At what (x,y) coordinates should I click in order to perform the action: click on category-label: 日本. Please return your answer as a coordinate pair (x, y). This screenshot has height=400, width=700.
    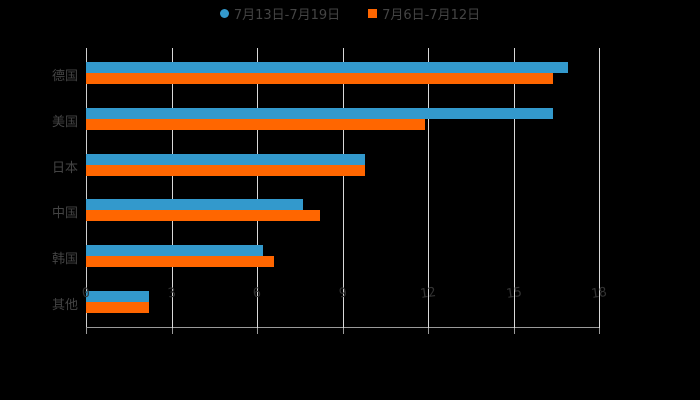
    Looking at the image, I should click on (64, 168).